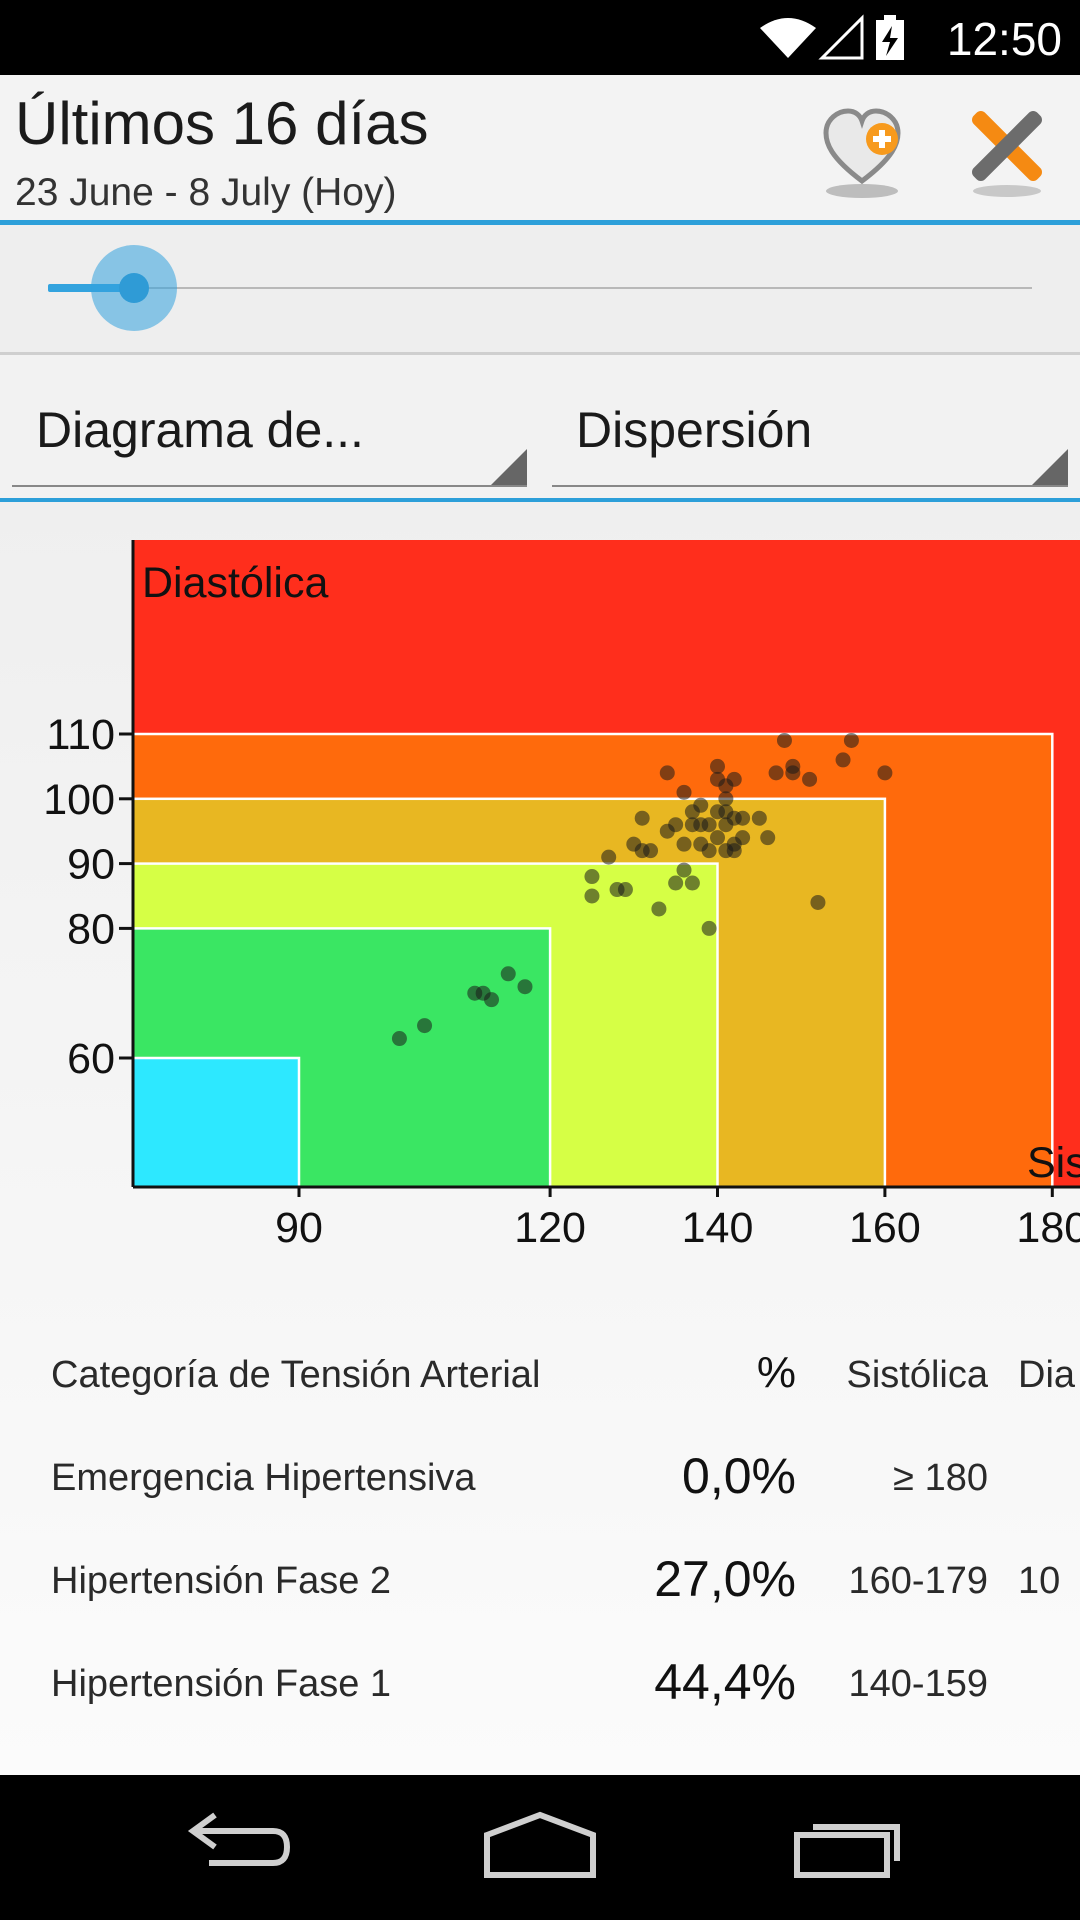 The width and height of the screenshot is (1080, 1920). Describe the element at coordinates (91, 1059) in the screenshot. I see `y-tick-label: 60` at that location.